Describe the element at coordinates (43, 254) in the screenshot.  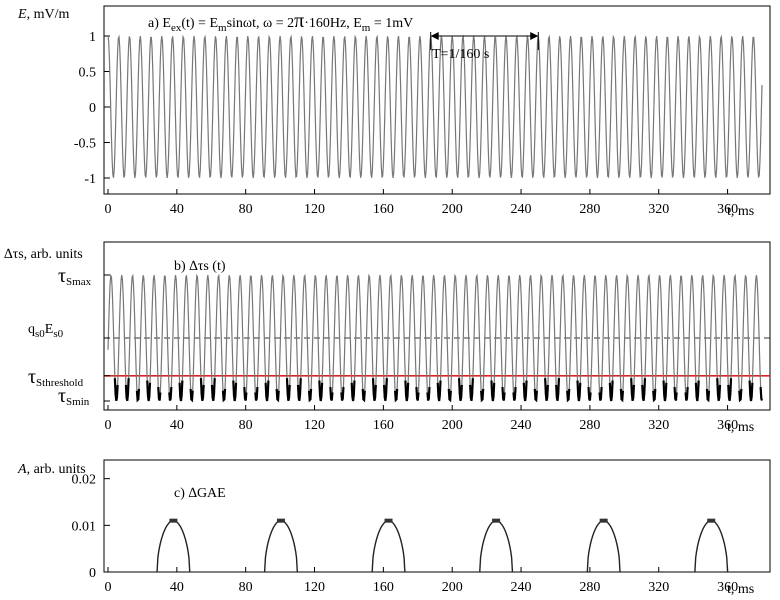
I see `panel-b-y-label: ∆τs, arb. units` at that location.